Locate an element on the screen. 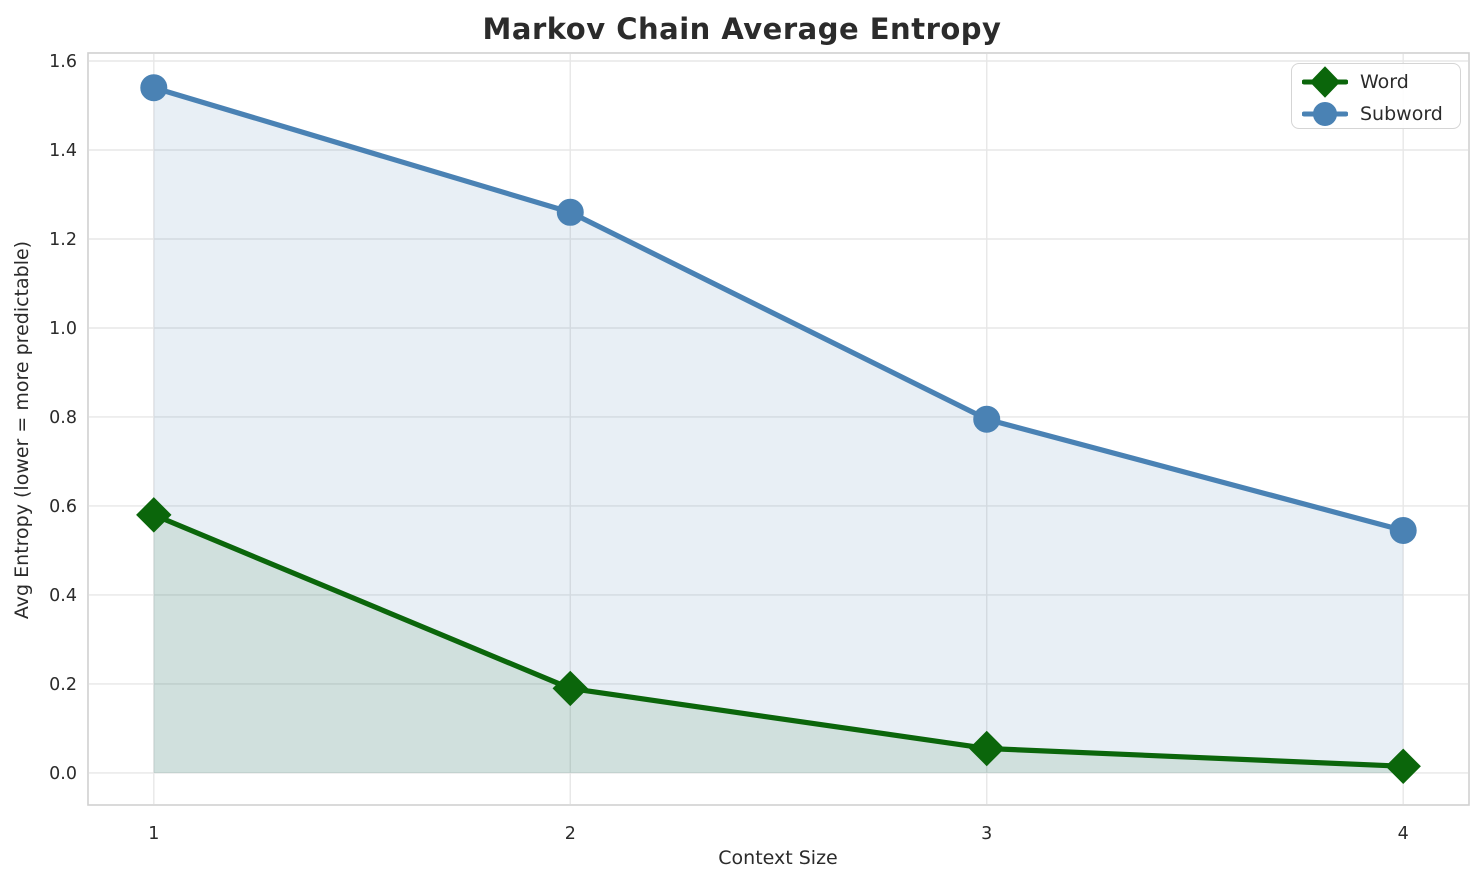 The height and width of the screenshot is (885, 1484). x-axis-label: Context Size is located at coordinates (778, 858).